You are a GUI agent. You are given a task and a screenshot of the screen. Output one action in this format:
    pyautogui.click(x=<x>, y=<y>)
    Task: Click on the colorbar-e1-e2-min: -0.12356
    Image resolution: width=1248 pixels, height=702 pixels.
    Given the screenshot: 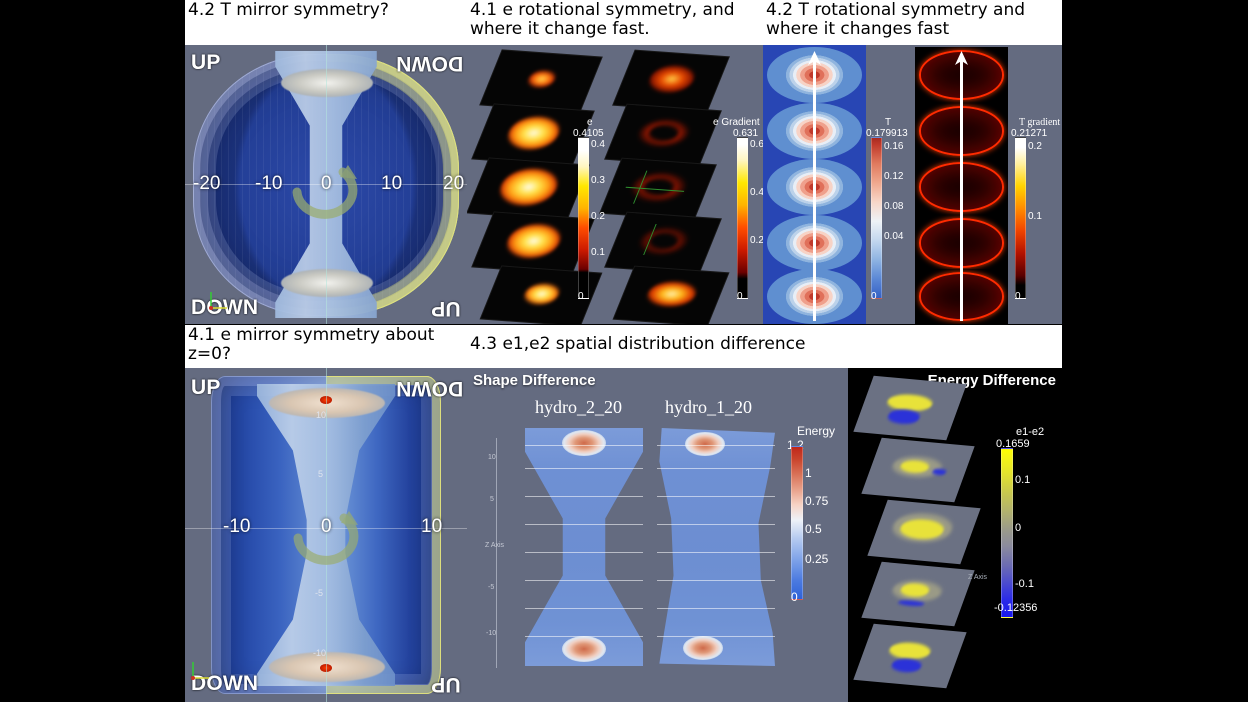 What is the action you would take?
    pyautogui.click(x=1016, y=608)
    